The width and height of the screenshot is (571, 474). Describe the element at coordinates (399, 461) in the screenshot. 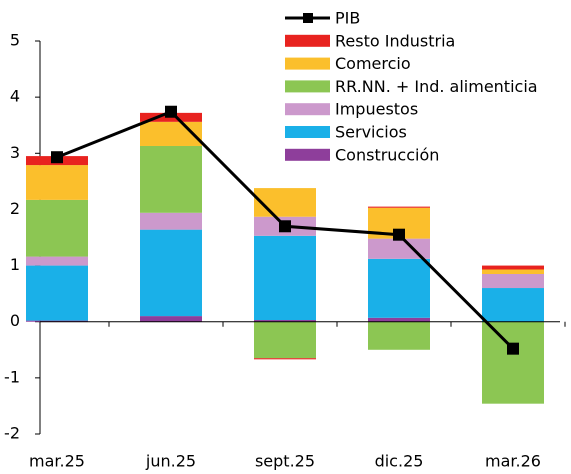

I see `x-tick-label: dic.25` at that location.